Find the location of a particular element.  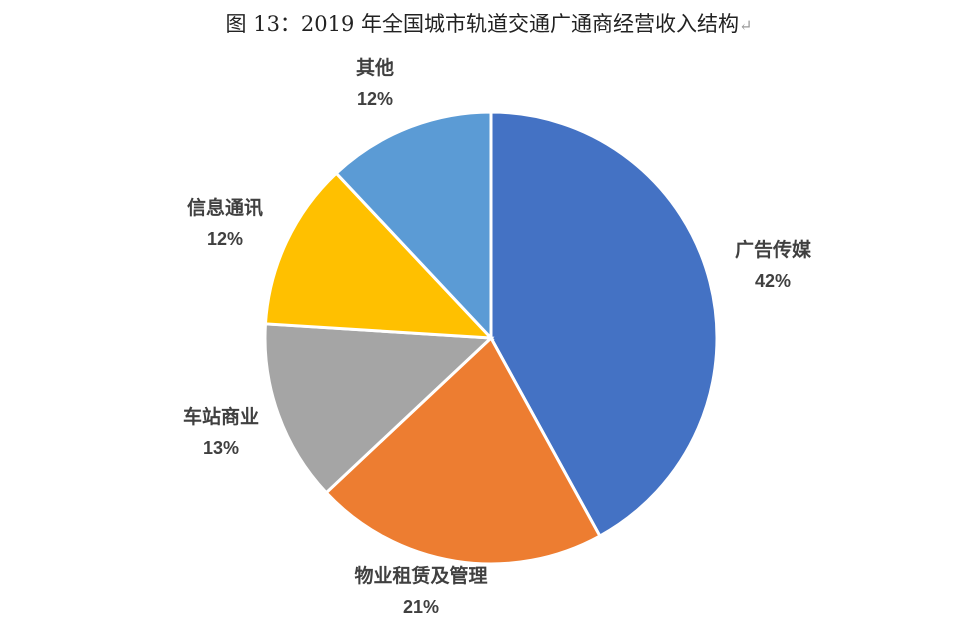

slice-label-percent-4: 12% is located at coordinates (225, 239).